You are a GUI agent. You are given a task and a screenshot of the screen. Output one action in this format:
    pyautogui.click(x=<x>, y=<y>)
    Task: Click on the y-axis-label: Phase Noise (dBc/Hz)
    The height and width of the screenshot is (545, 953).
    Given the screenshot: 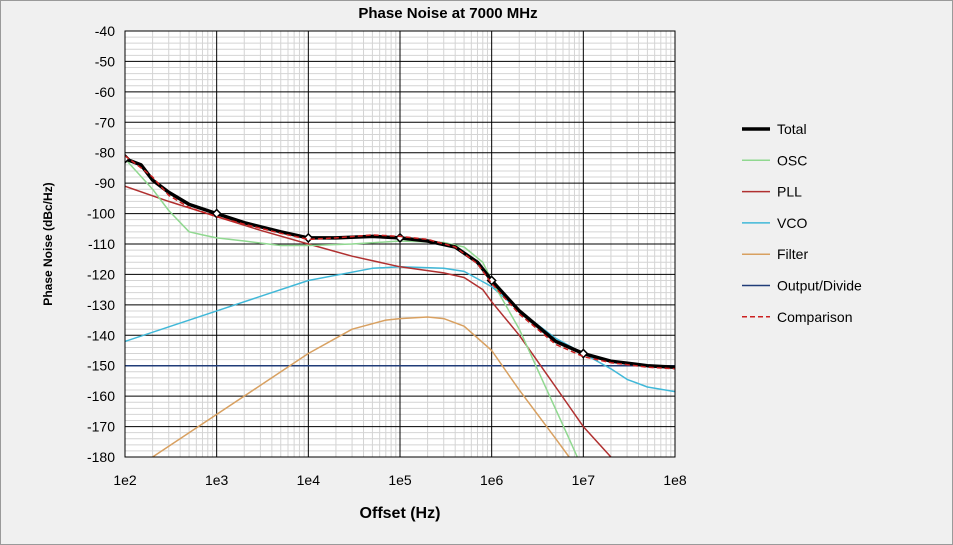 What is the action you would take?
    pyautogui.click(x=48, y=243)
    